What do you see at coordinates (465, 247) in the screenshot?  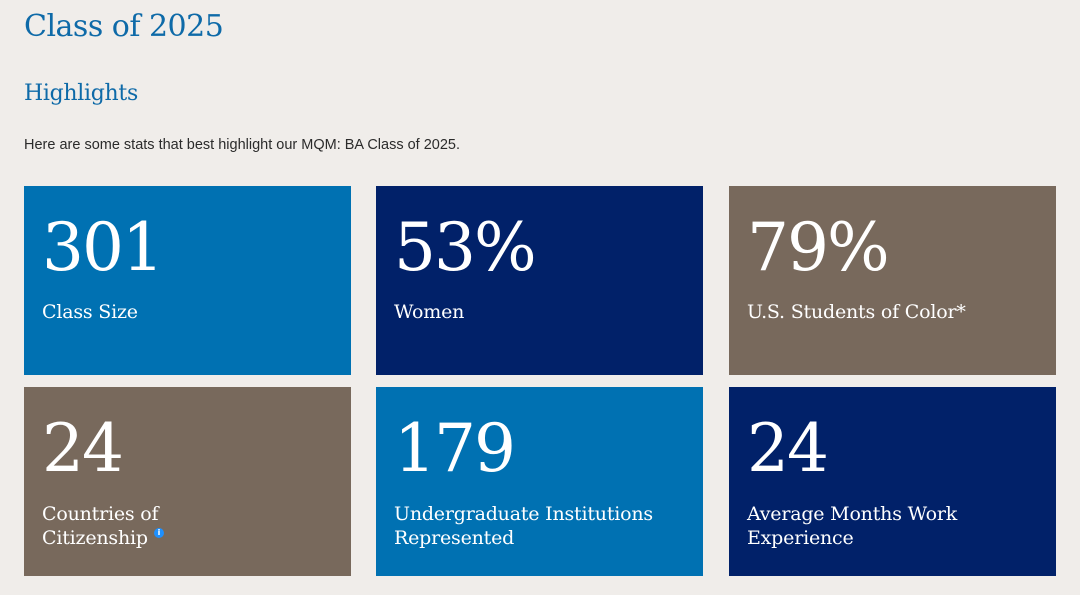 I see `stat-value: 53%` at bounding box center [465, 247].